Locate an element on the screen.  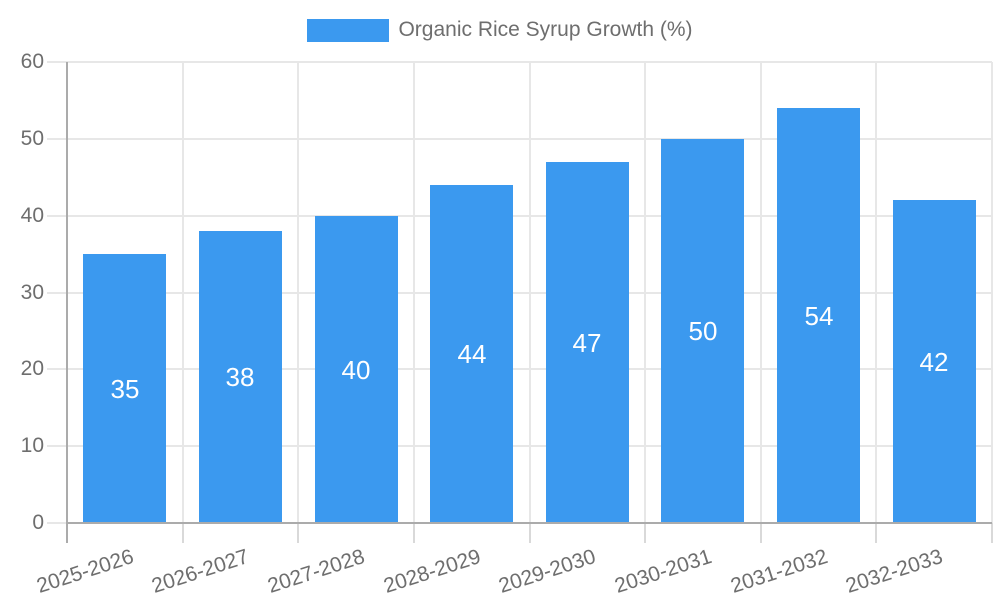
legend-label: Organic Rice Syrup Growth (%) is located at coordinates (545, 29).